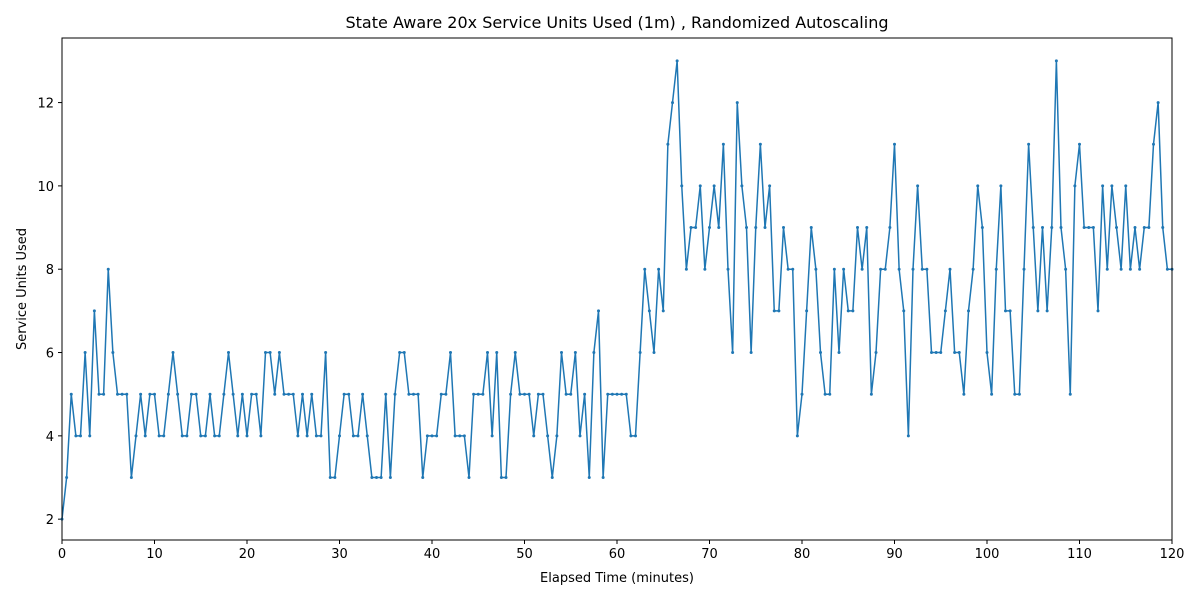 This screenshot has height=604, width=1200. Describe the element at coordinates (709, 554) in the screenshot. I see `x-tick-label: 70` at that location.